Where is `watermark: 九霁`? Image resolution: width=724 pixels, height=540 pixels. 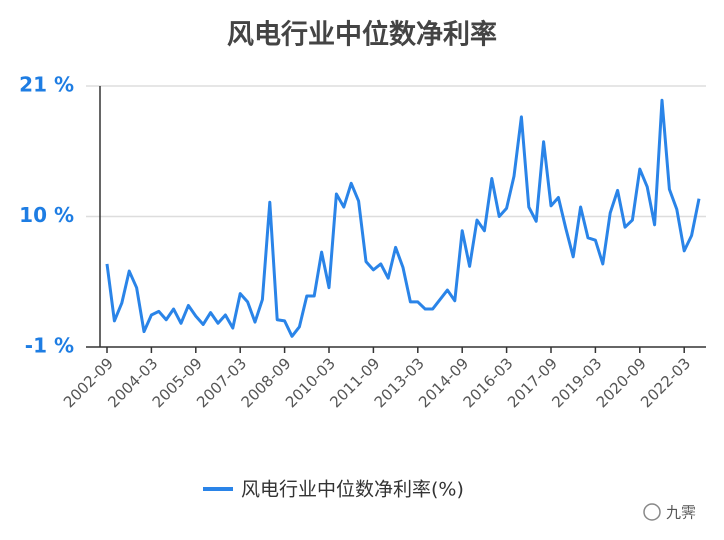
watermark: 九霁 is located at coordinates (669, 512).